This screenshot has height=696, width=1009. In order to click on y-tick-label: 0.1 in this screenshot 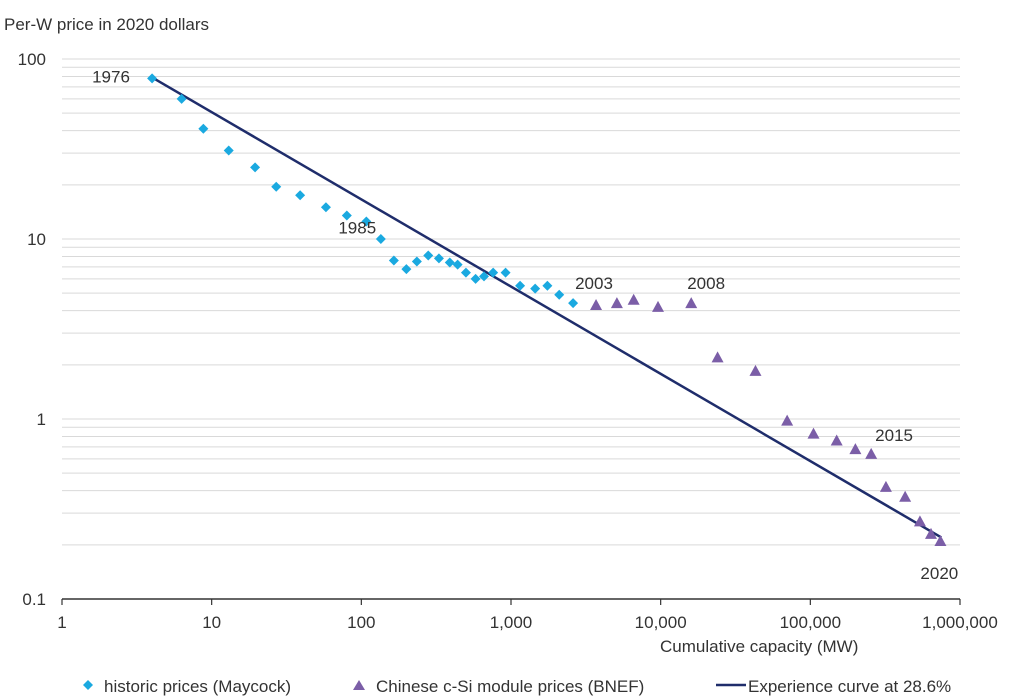, I will do `click(34, 599)`.